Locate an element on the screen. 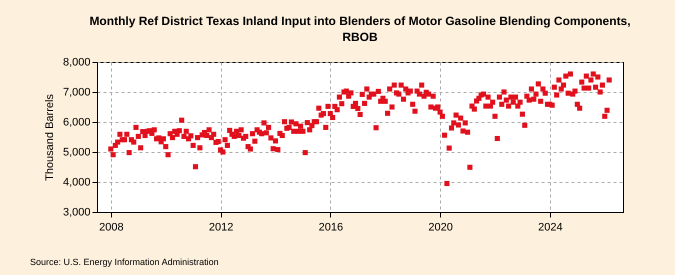 The height and width of the screenshot is (275, 675). y-tick-label: 8,000 is located at coordinates (76, 62).